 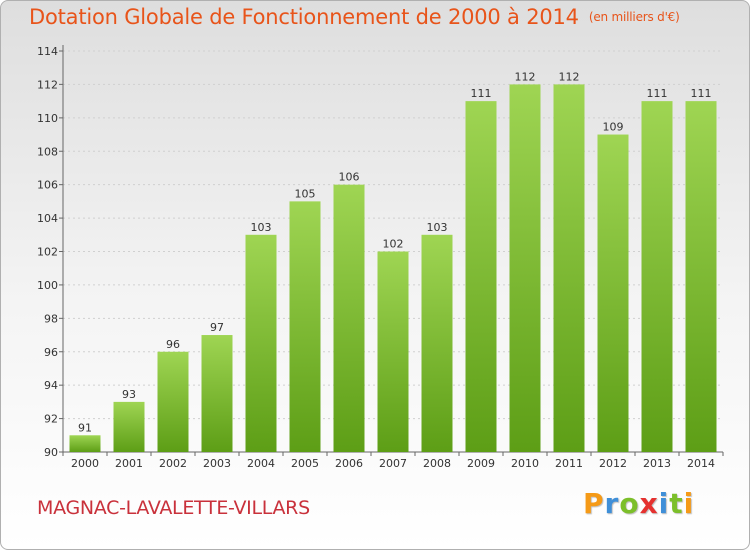 What do you see at coordinates (569, 463) in the screenshot?
I see `x-tick-label: 2011` at bounding box center [569, 463].